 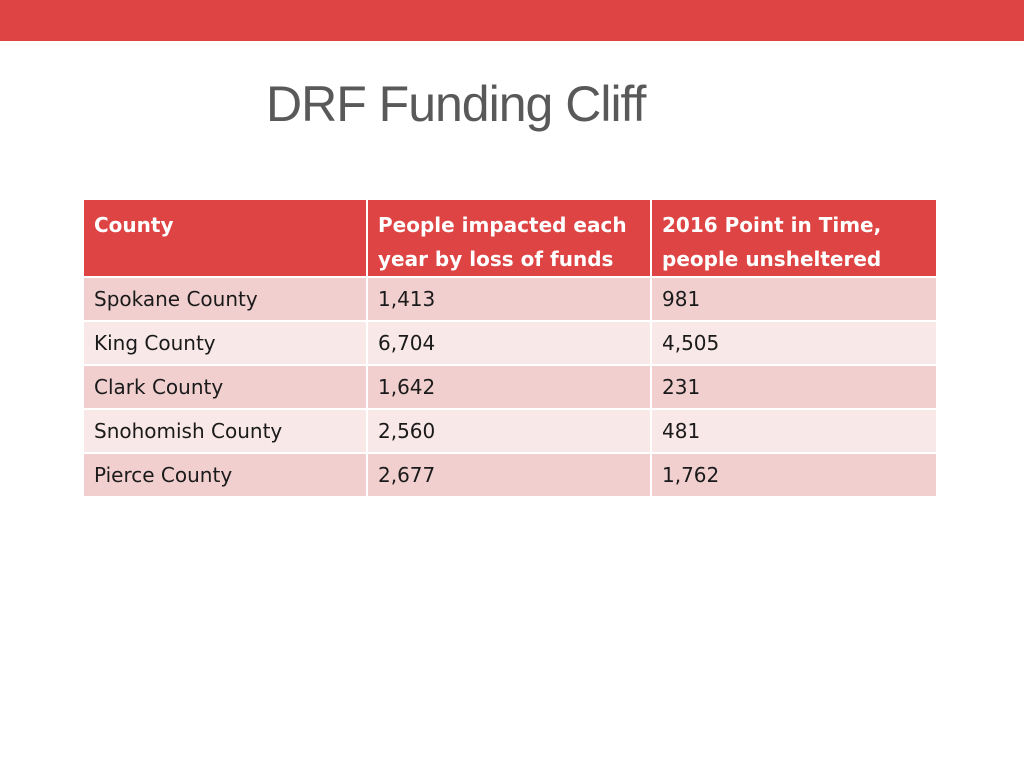 I want to click on cell-people-impacted: 6,704, so click(x=509, y=343).